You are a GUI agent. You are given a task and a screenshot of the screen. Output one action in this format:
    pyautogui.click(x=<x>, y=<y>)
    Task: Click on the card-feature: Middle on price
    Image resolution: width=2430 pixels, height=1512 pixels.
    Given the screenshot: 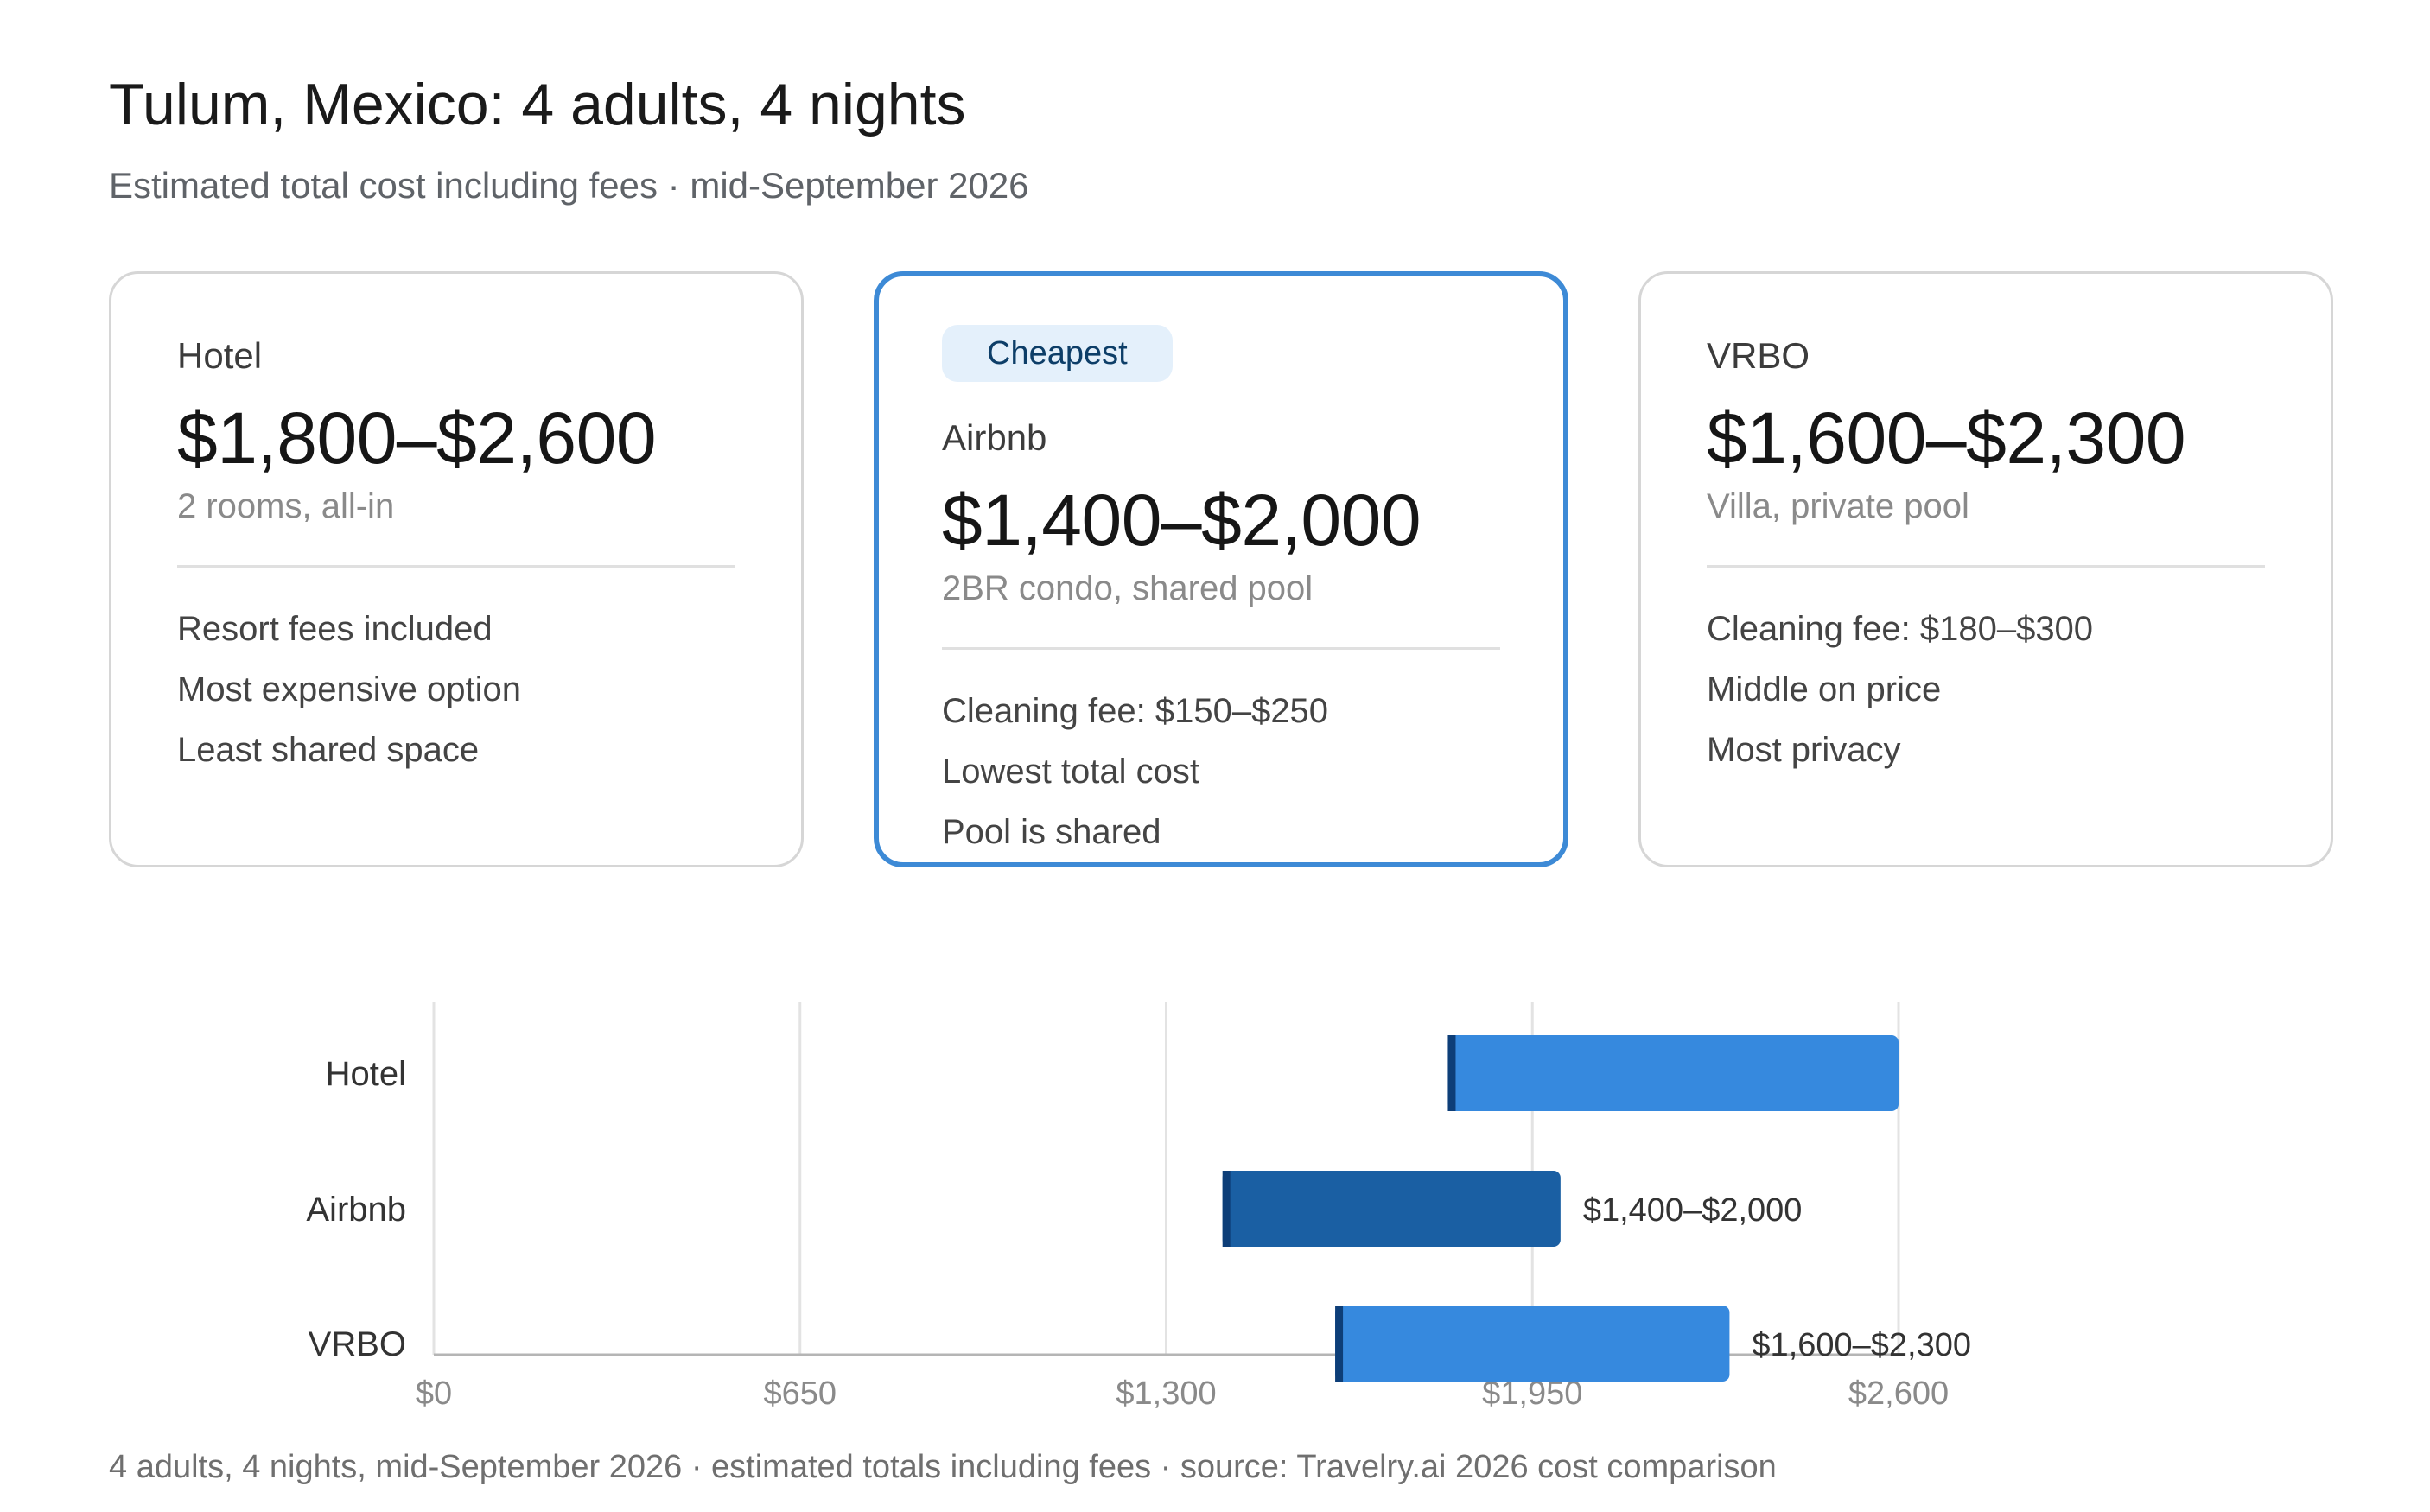 What is the action you would take?
    pyautogui.click(x=1824, y=689)
    